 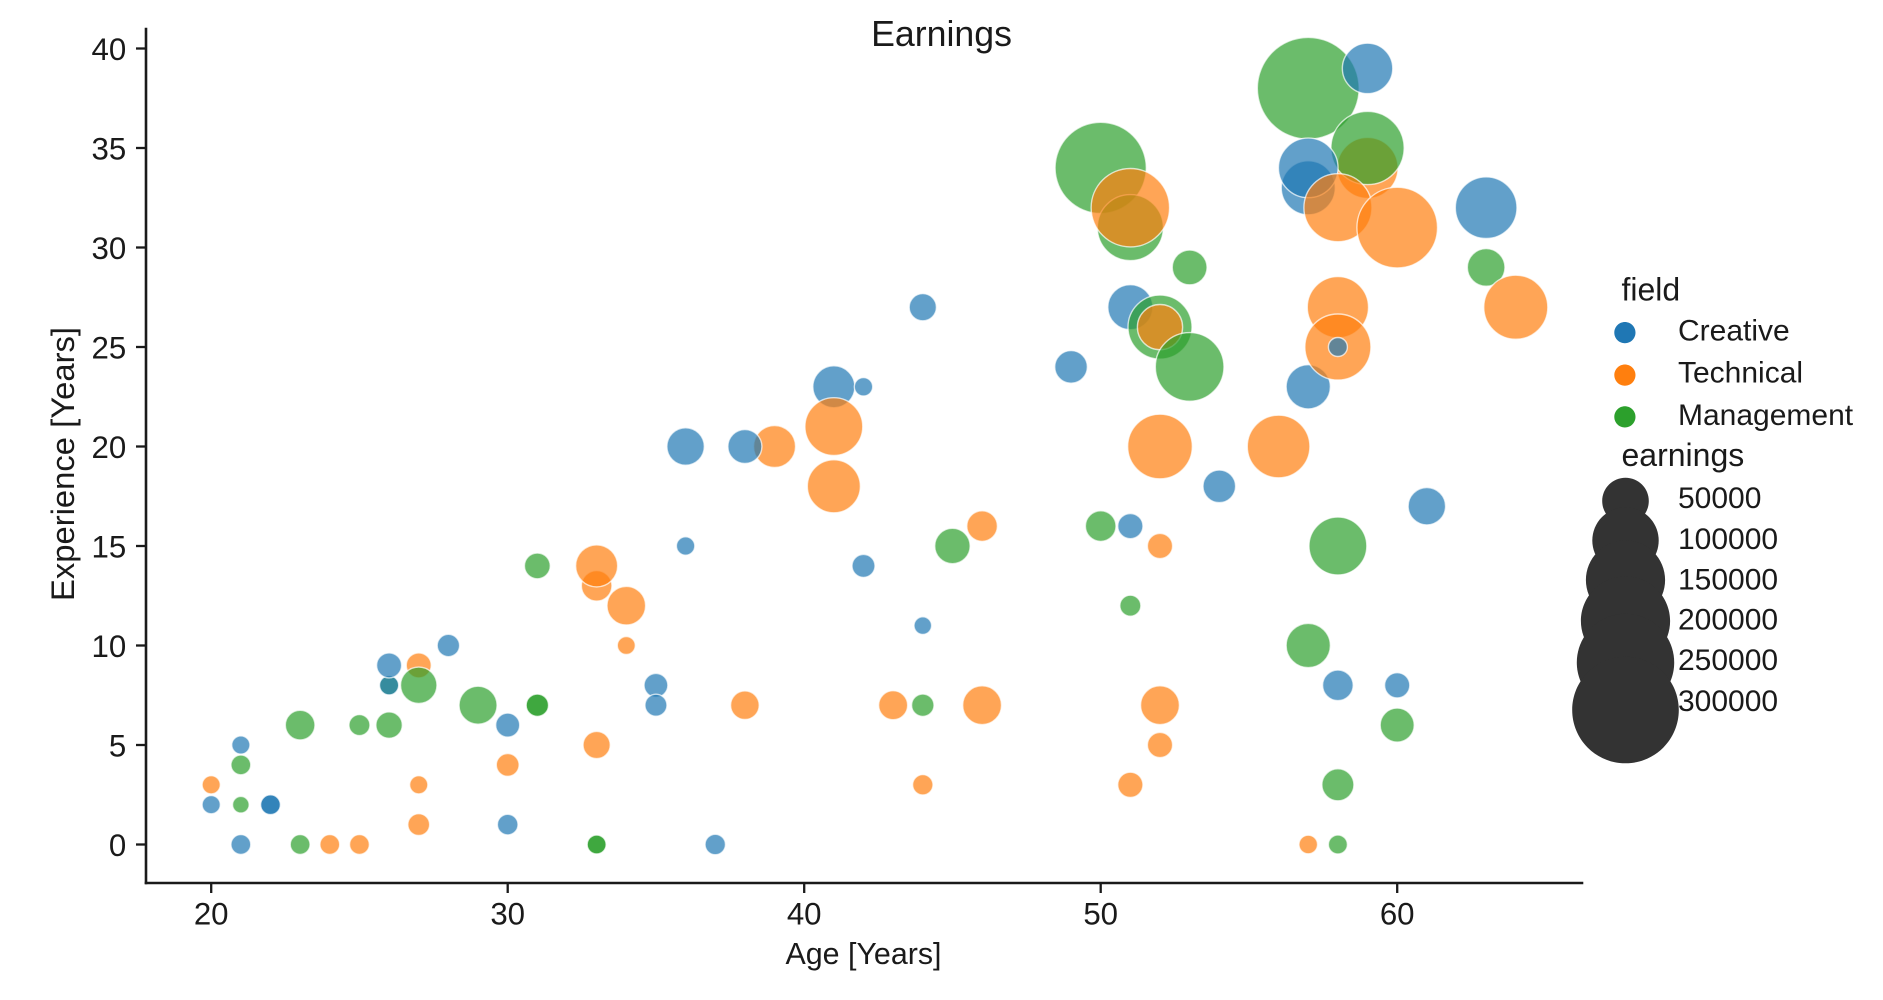 What do you see at coordinates (941, 34) in the screenshot?
I see `svg-text: Earnings` at bounding box center [941, 34].